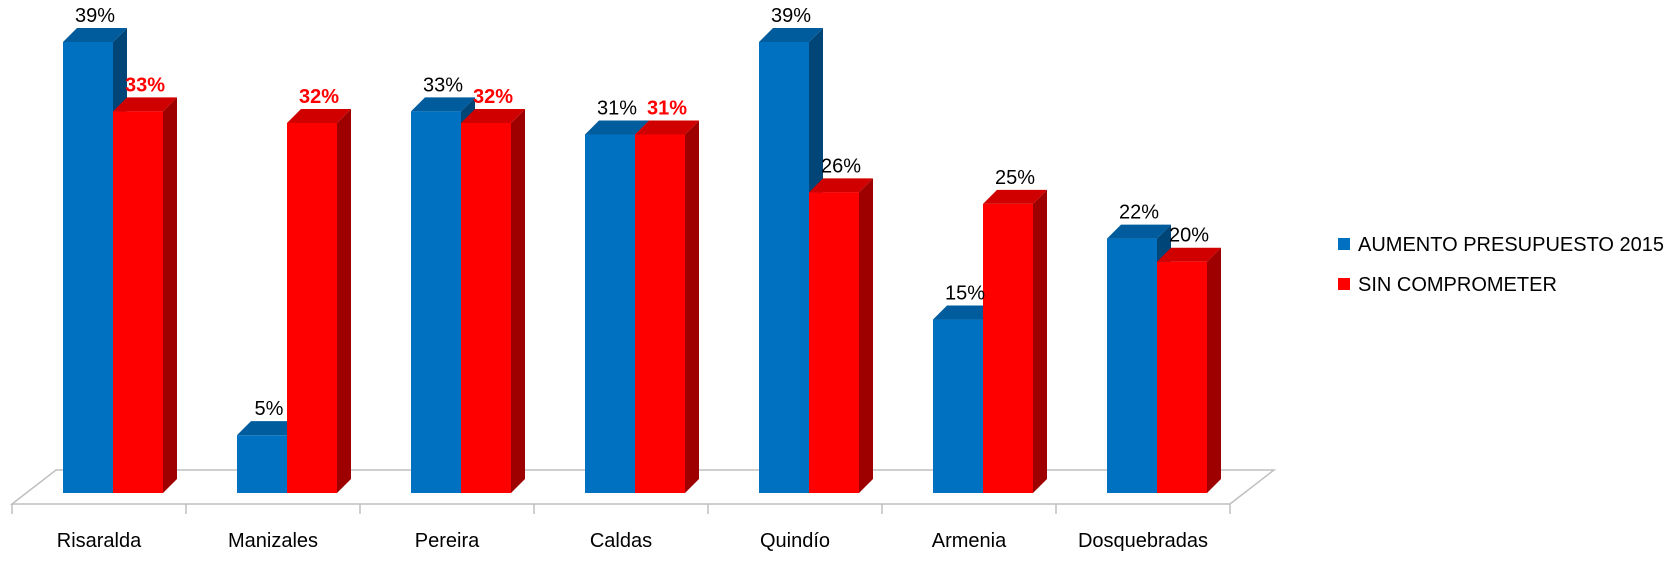 The image size is (1664, 580). I want to click on legend-label-series-2: SIN COMPROMETER, so click(1457, 285).